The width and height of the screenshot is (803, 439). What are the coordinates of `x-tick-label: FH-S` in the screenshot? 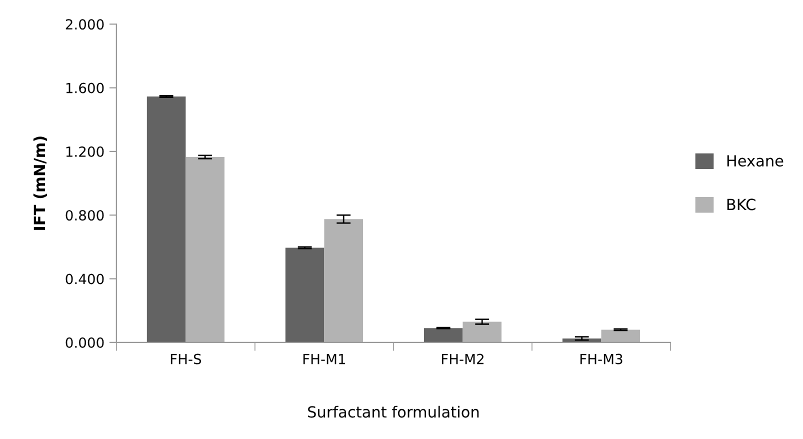 It's located at (186, 359).